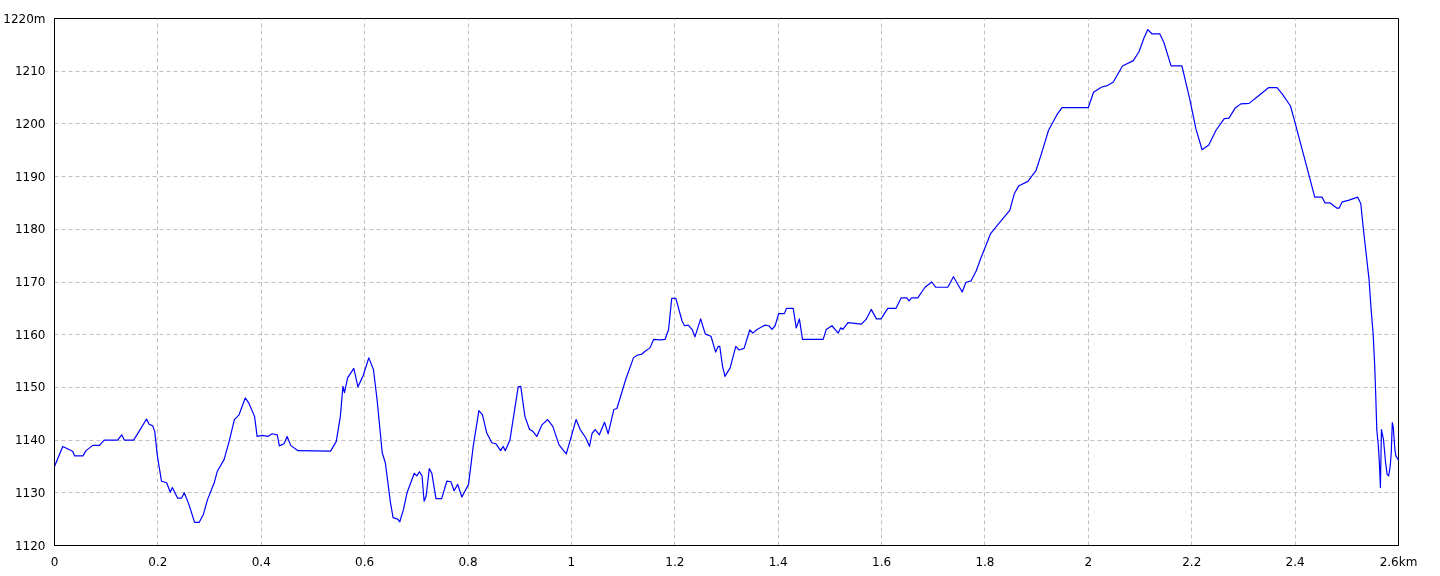 The height and width of the screenshot is (576, 1440). I want to click on x-tick-label: 1.6, so click(882, 561).